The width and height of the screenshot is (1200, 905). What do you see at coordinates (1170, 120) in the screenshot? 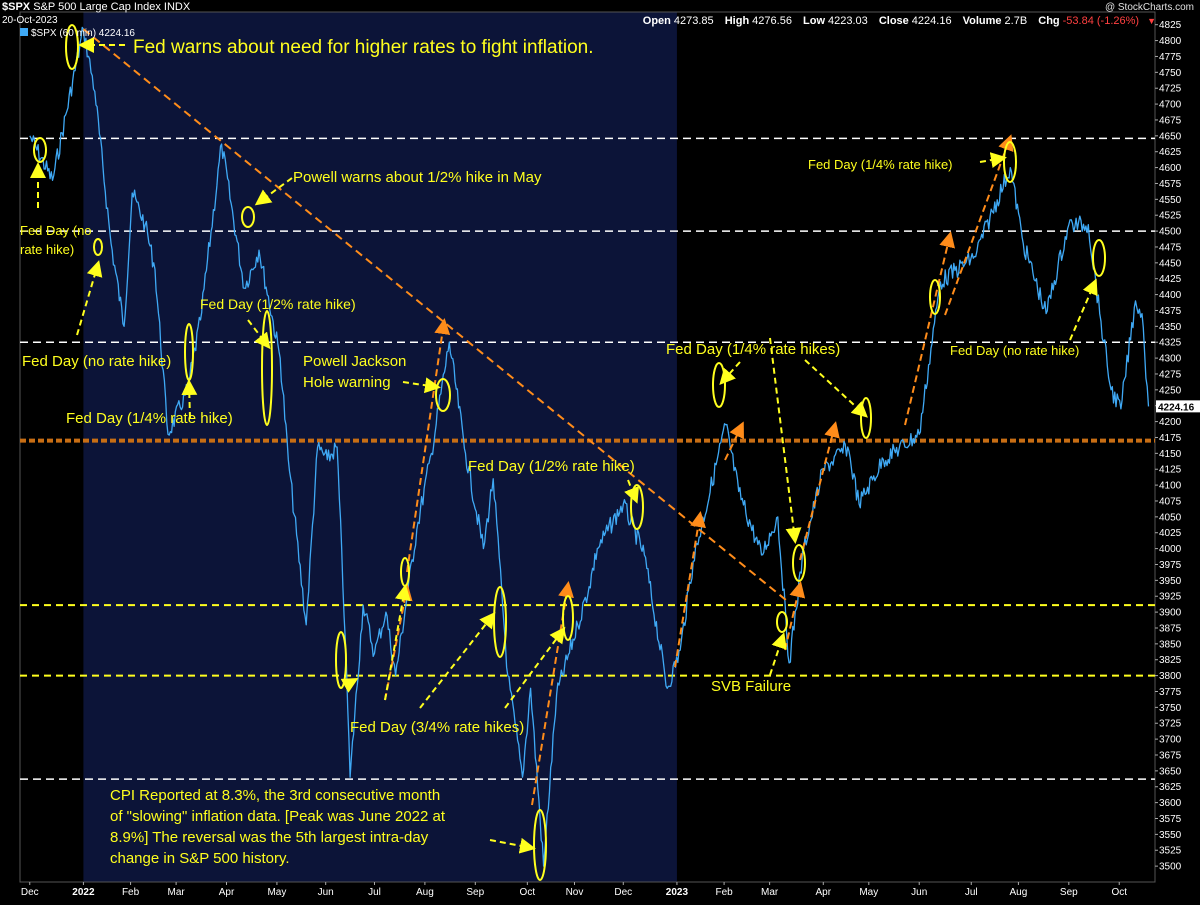
I see `y-tick-label: 4675` at bounding box center [1170, 120].